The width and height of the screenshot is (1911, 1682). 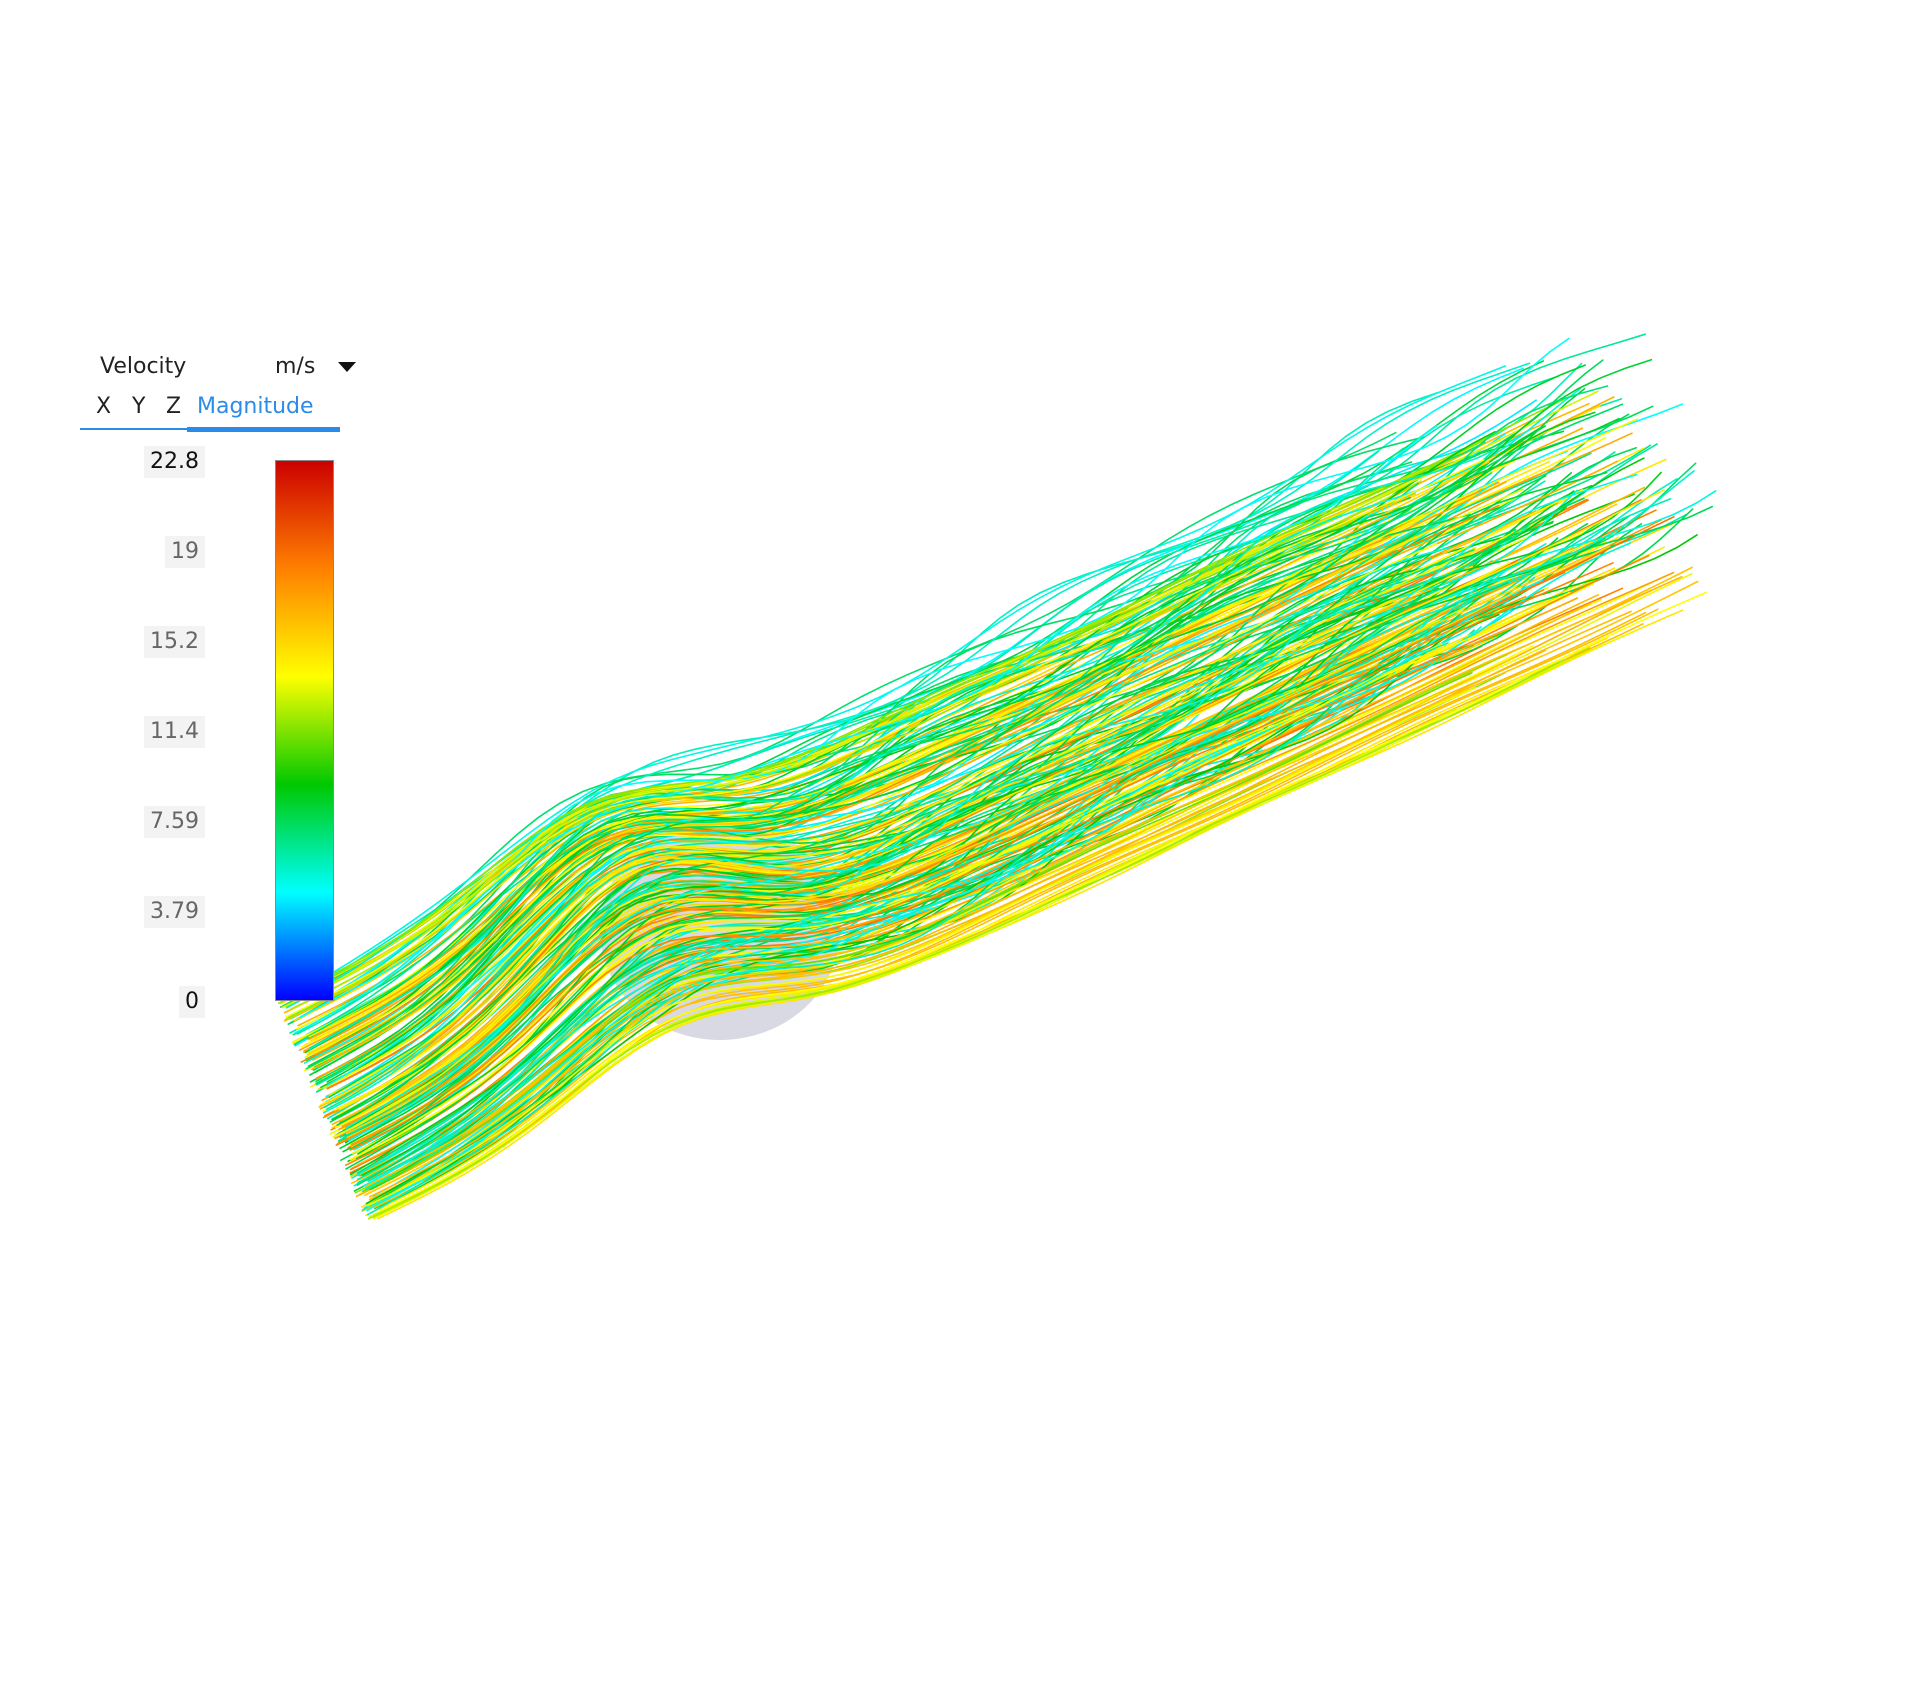 I want to click on tick-label: 19, so click(x=185, y=552).